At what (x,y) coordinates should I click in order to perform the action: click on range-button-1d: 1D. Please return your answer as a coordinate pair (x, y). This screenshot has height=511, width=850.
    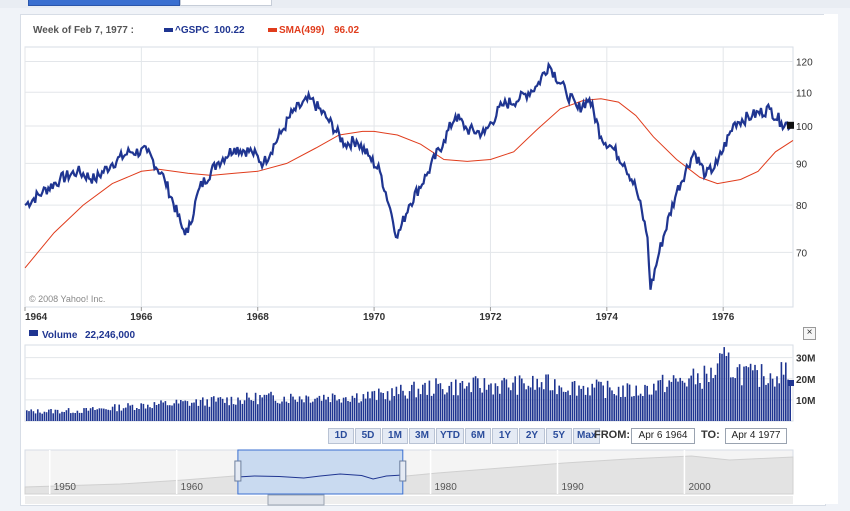
    Looking at the image, I should click on (341, 436).